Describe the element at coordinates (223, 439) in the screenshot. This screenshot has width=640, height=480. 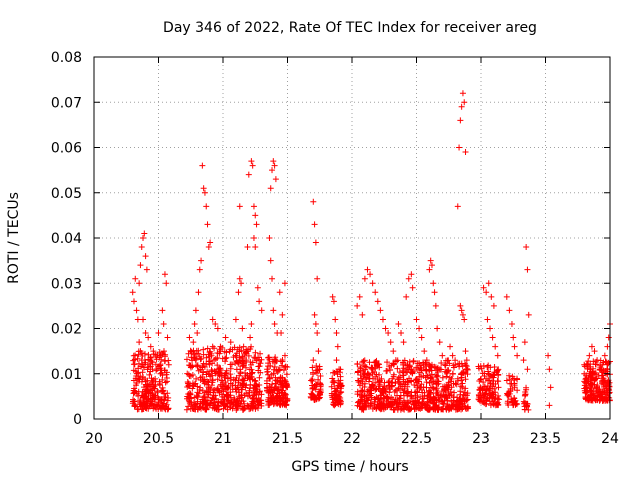
I see `x-tick-label: 21` at that location.